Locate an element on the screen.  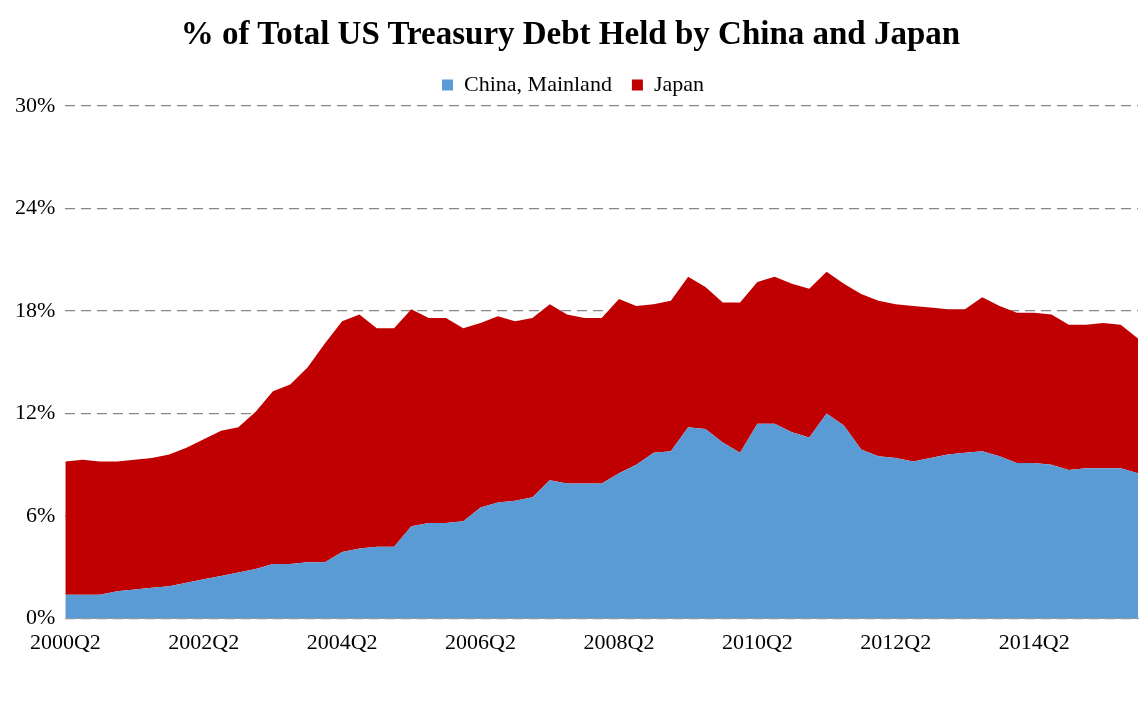
x-tick-label: 2002Q2 is located at coordinates (204, 641).